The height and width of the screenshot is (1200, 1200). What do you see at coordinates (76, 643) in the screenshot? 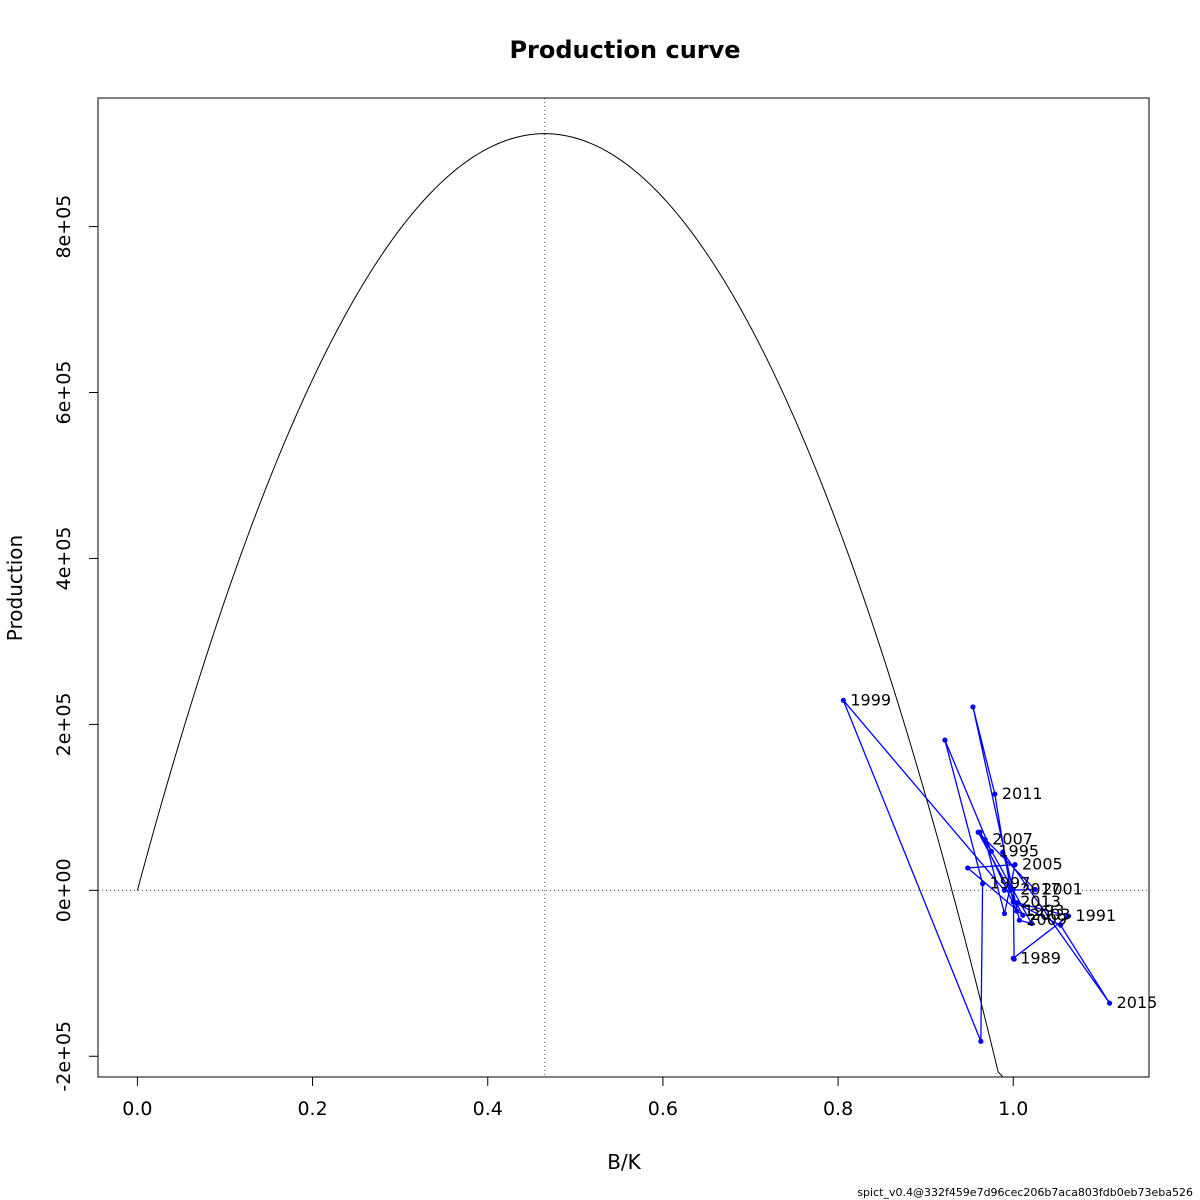
I see `y-axis: -2e+05 0e+00 2e+05 4e+05 6e+05 8e+05` at bounding box center [76, 643].